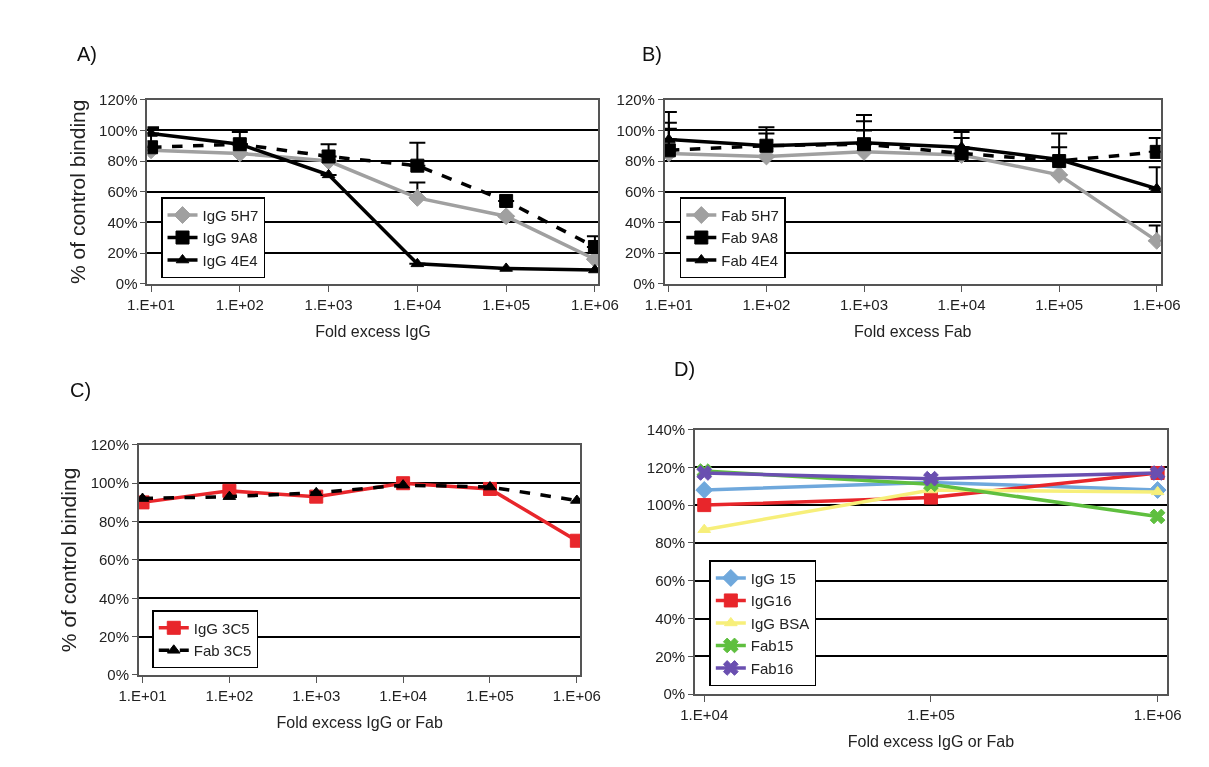  Describe the element at coordinates (780, 623) in the screenshot. I see `legend-label: IgG BSA` at that location.